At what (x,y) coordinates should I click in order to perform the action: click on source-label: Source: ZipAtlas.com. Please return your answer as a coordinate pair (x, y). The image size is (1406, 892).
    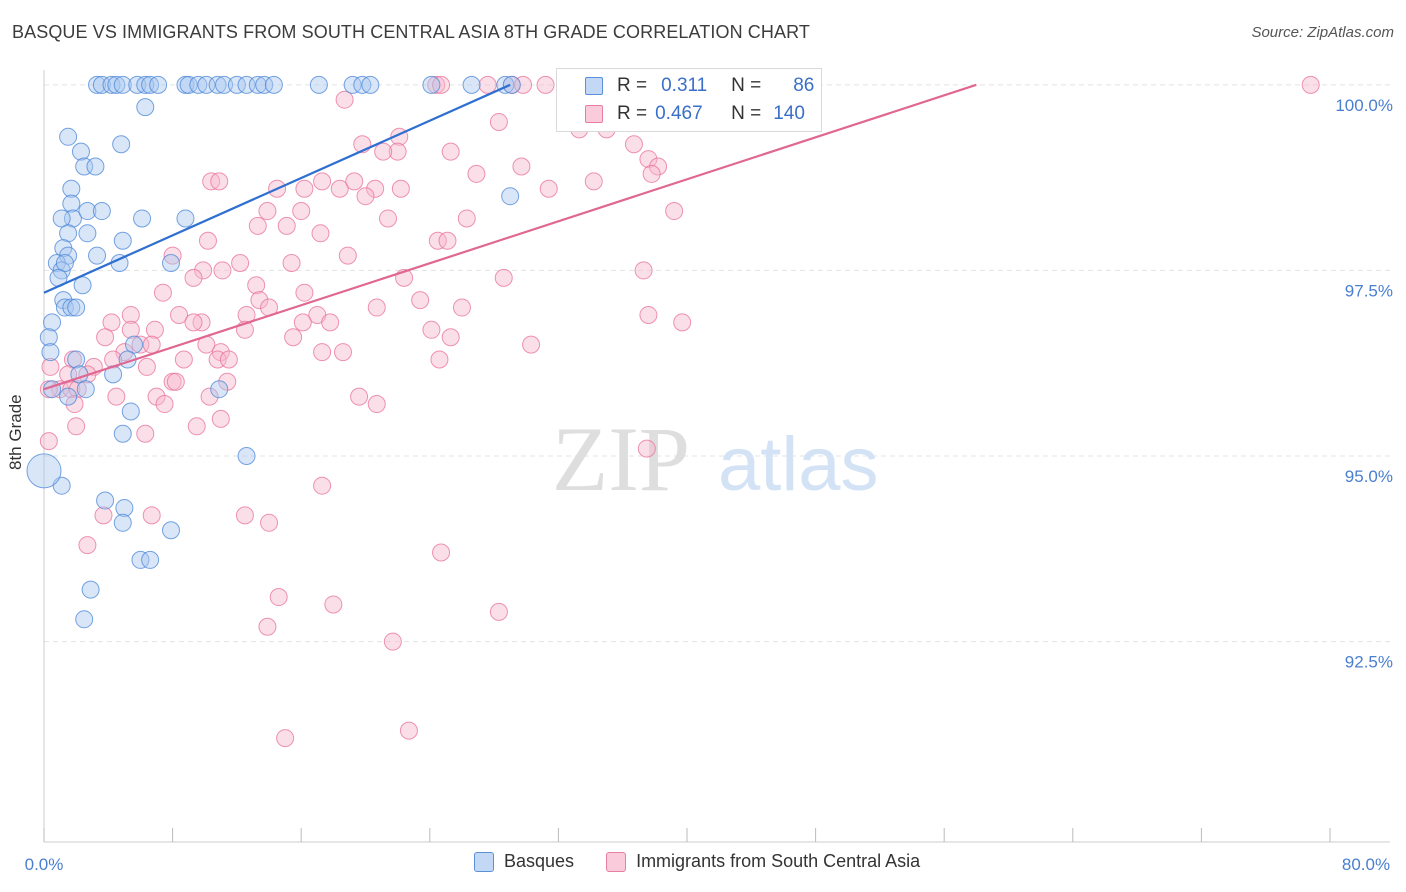
    Looking at the image, I should click on (1322, 32).